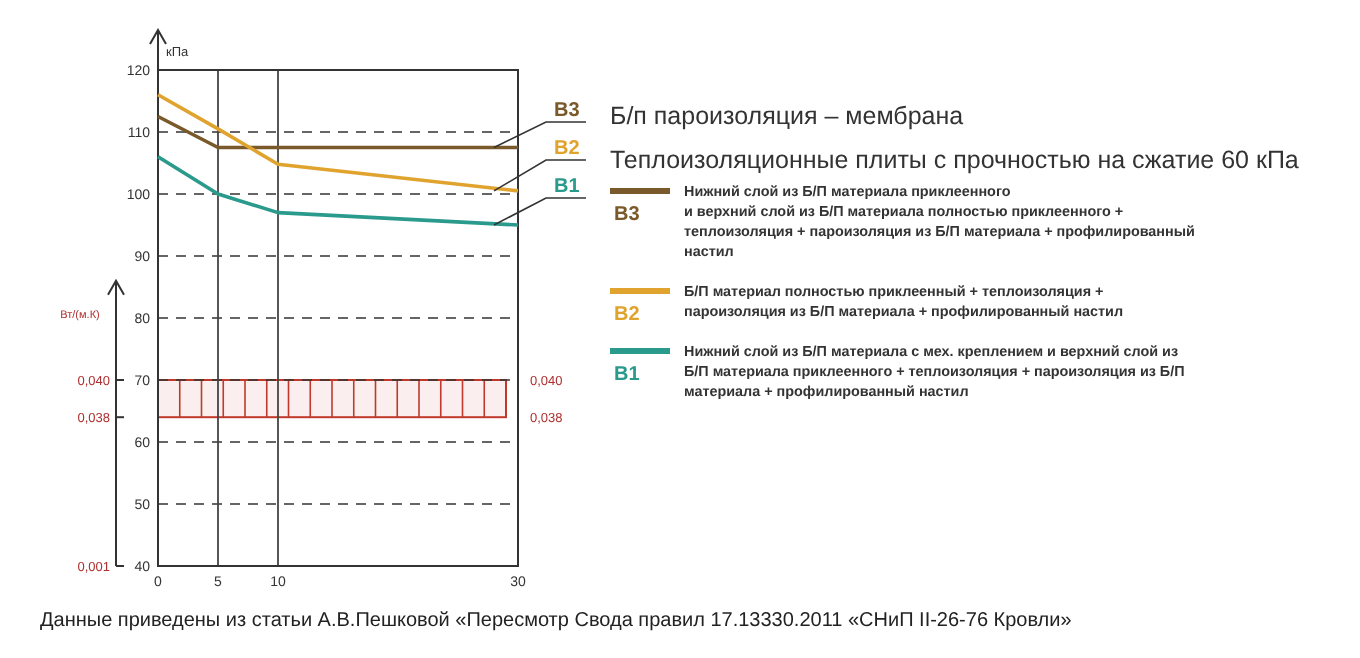  What do you see at coordinates (627, 375) in the screenshot?
I see `legend-label: В1` at bounding box center [627, 375].